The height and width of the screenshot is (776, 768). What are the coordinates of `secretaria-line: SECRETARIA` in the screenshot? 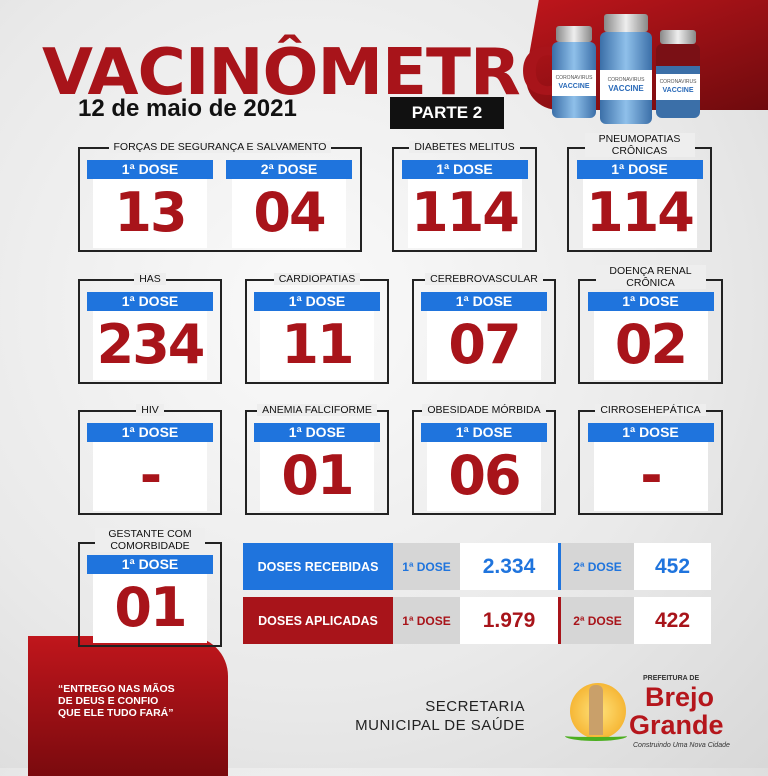 It's located at (475, 706).